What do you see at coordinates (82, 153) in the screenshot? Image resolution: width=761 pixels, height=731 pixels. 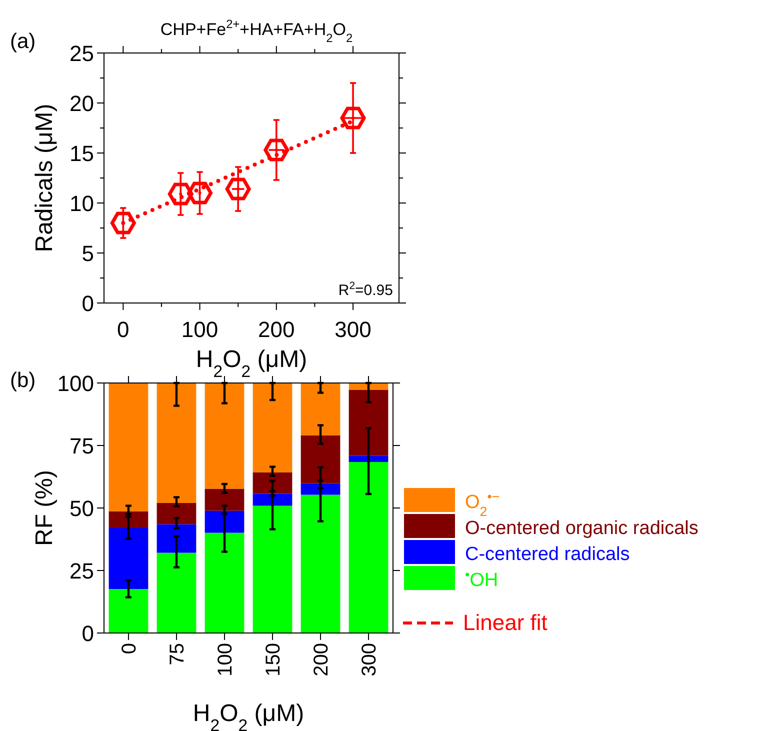 I see `y-tick-label: 15` at bounding box center [82, 153].